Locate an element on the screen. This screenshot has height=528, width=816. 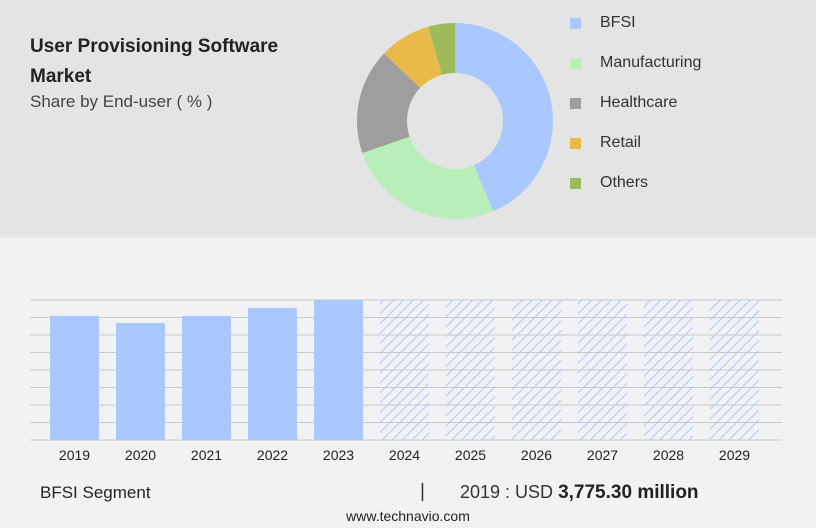
forecast-bar-2024 is located at coordinates (404, 370).